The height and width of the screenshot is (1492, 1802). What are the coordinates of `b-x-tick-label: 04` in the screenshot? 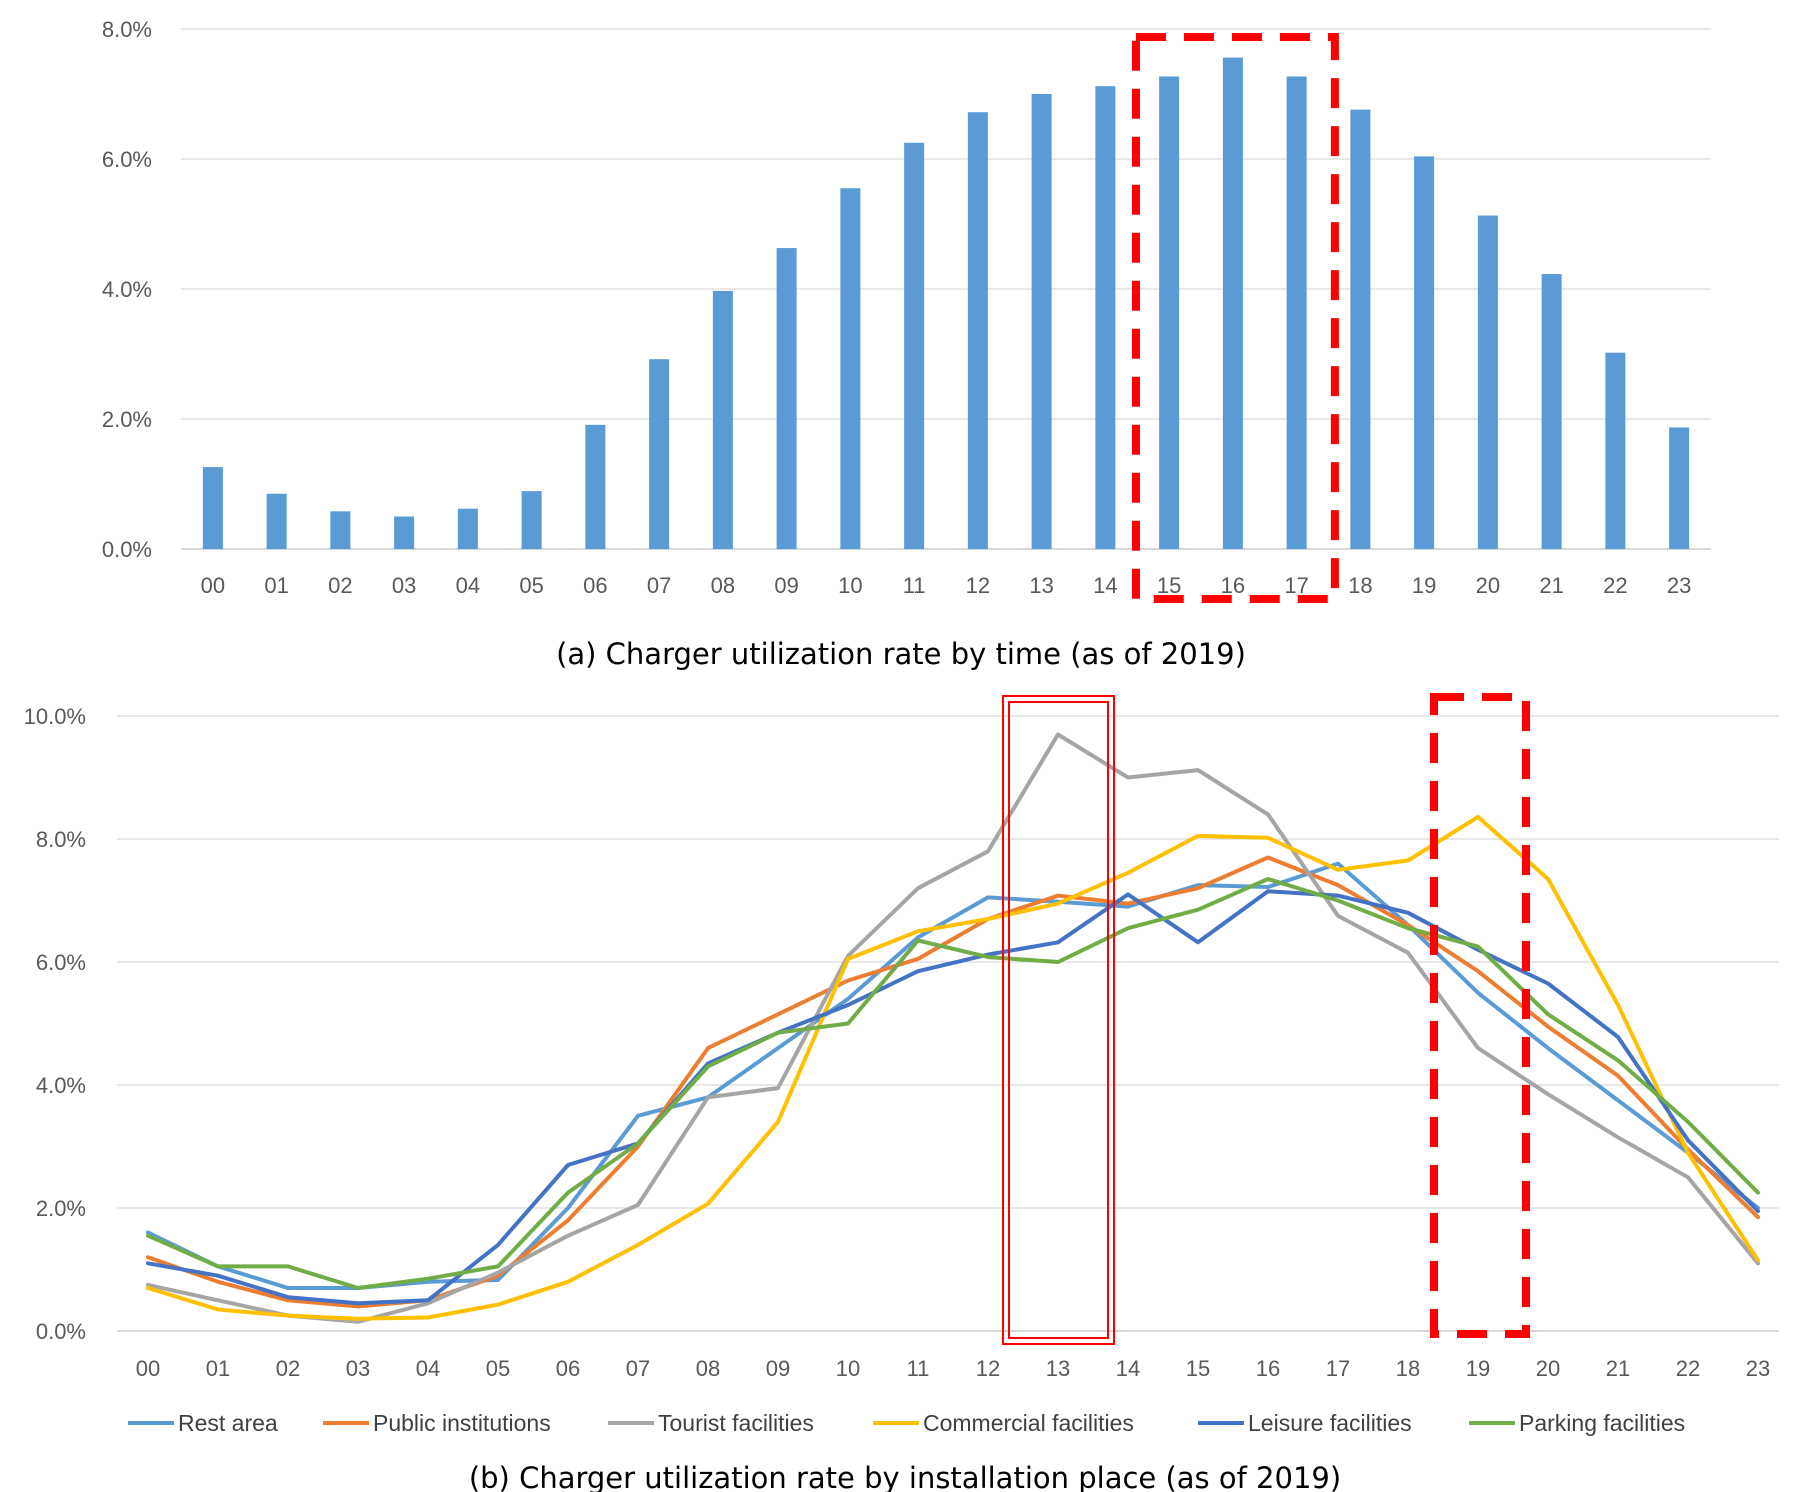 It's located at (428, 1368).